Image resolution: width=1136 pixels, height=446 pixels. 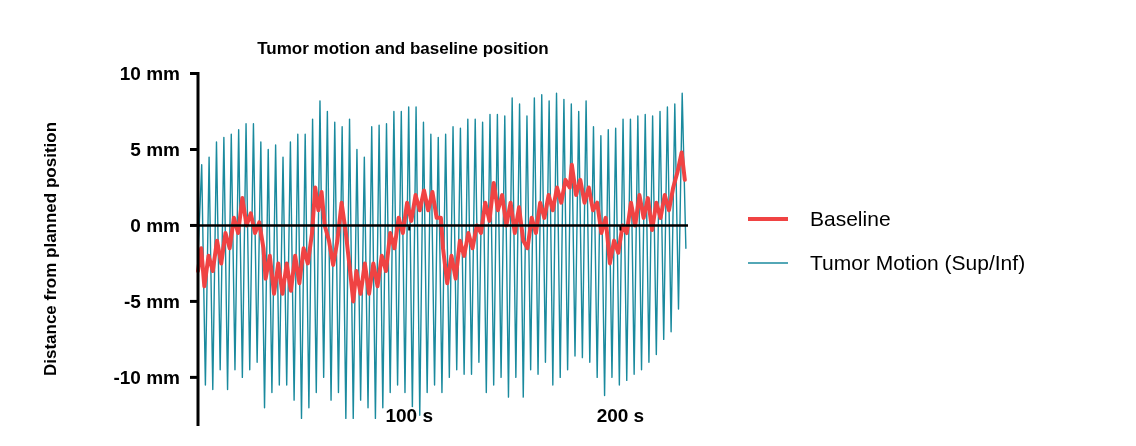 What do you see at coordinates (620, 415) in the screenshot?
I see `x-tick-label: 200 s` at bounding box center [620, 415].